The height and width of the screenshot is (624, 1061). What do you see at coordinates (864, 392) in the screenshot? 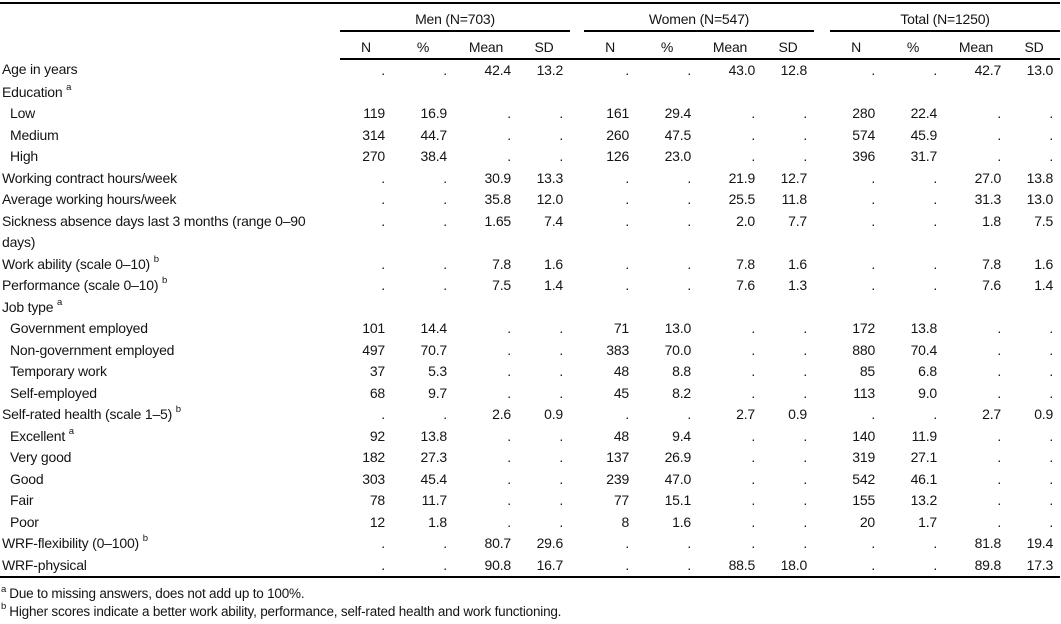
I see `data-cell: 113` at bounding box center [864, 392].